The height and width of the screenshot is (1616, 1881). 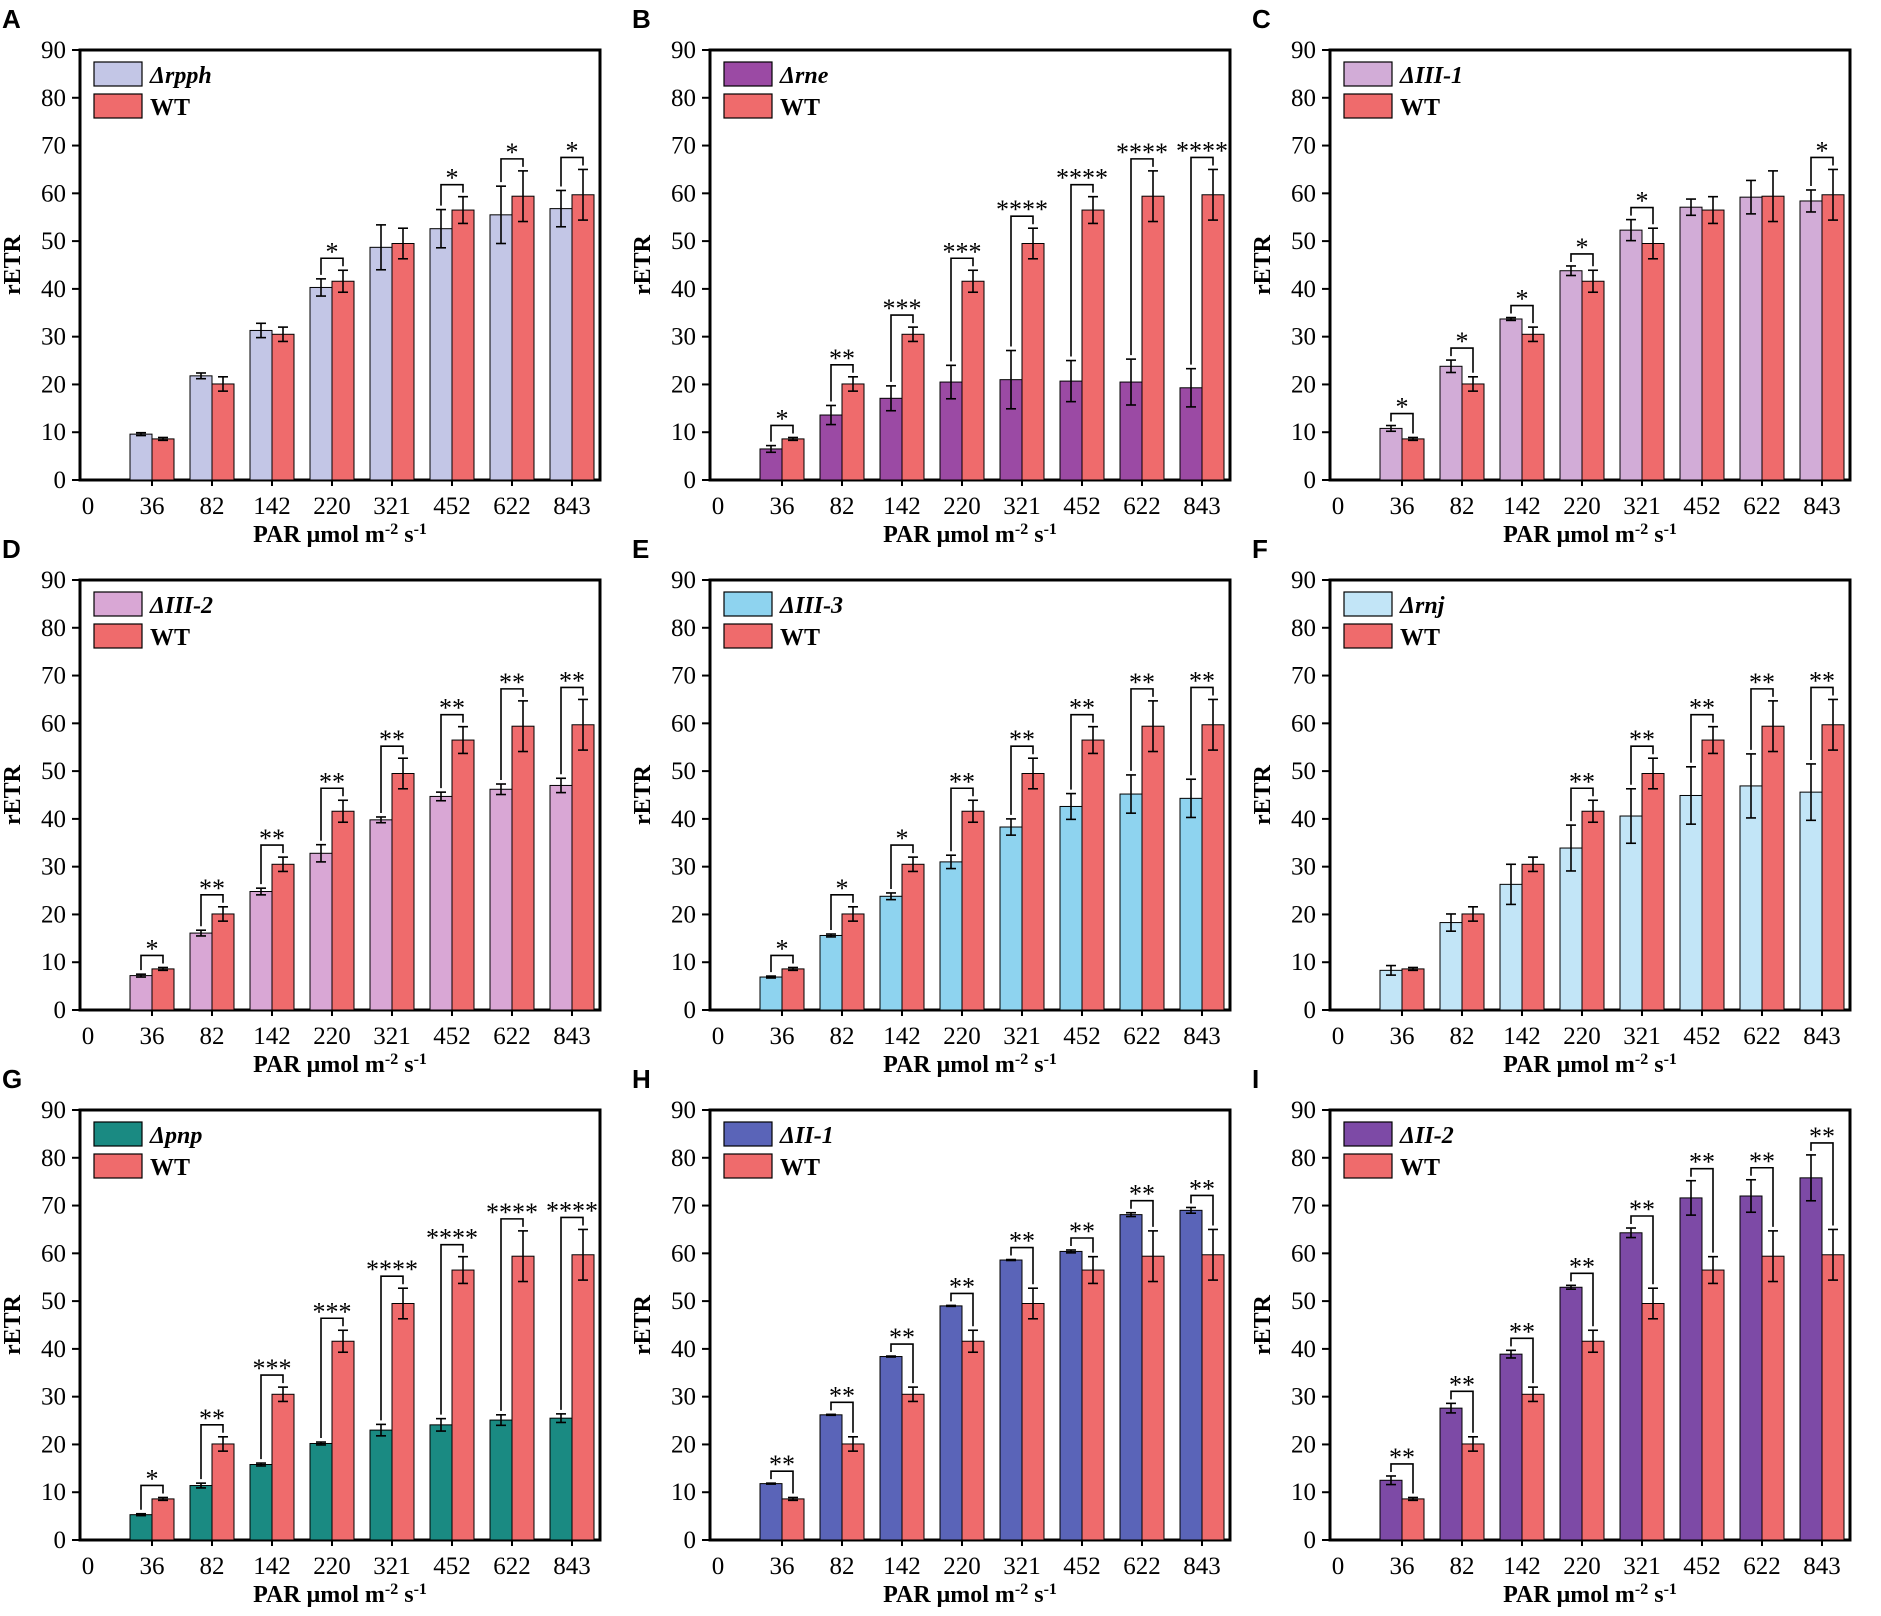 What do you see at coordinates (811, 606) in the screenshot?
I see `legend-label-mutant: ΔIII-3` at bounding box center [811, 606].